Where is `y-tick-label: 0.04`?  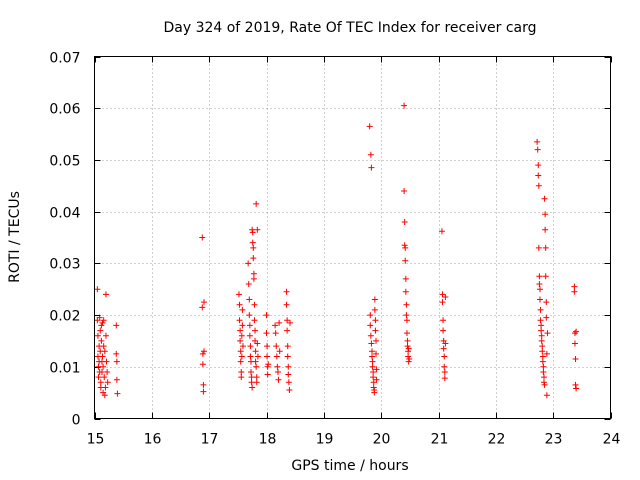
y-tick-label: 0.04 is located at coordinates (64, 214).